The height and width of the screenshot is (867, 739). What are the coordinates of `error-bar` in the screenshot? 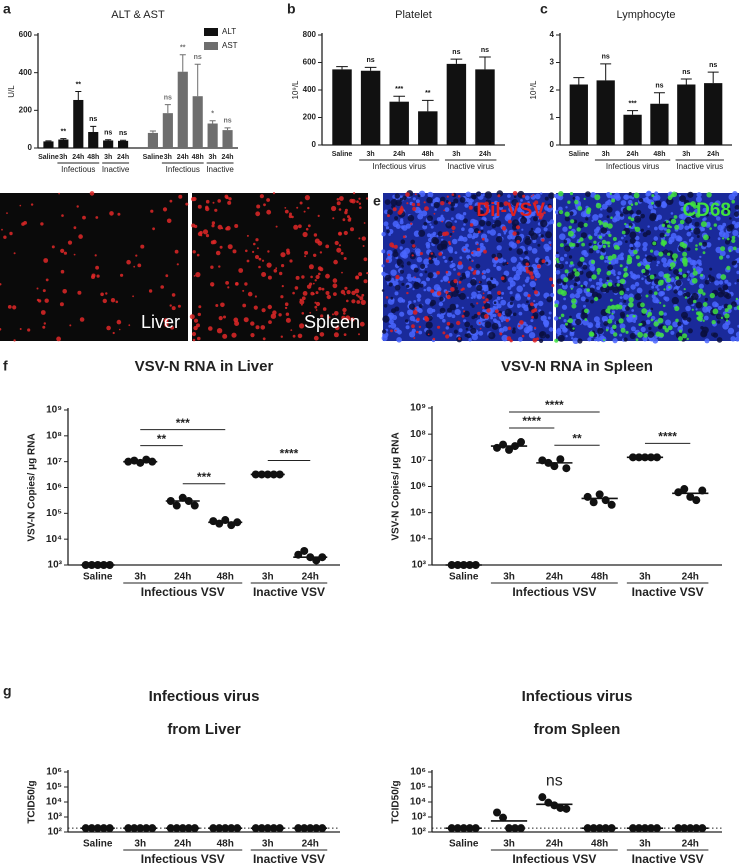 It's located at (713, 77).